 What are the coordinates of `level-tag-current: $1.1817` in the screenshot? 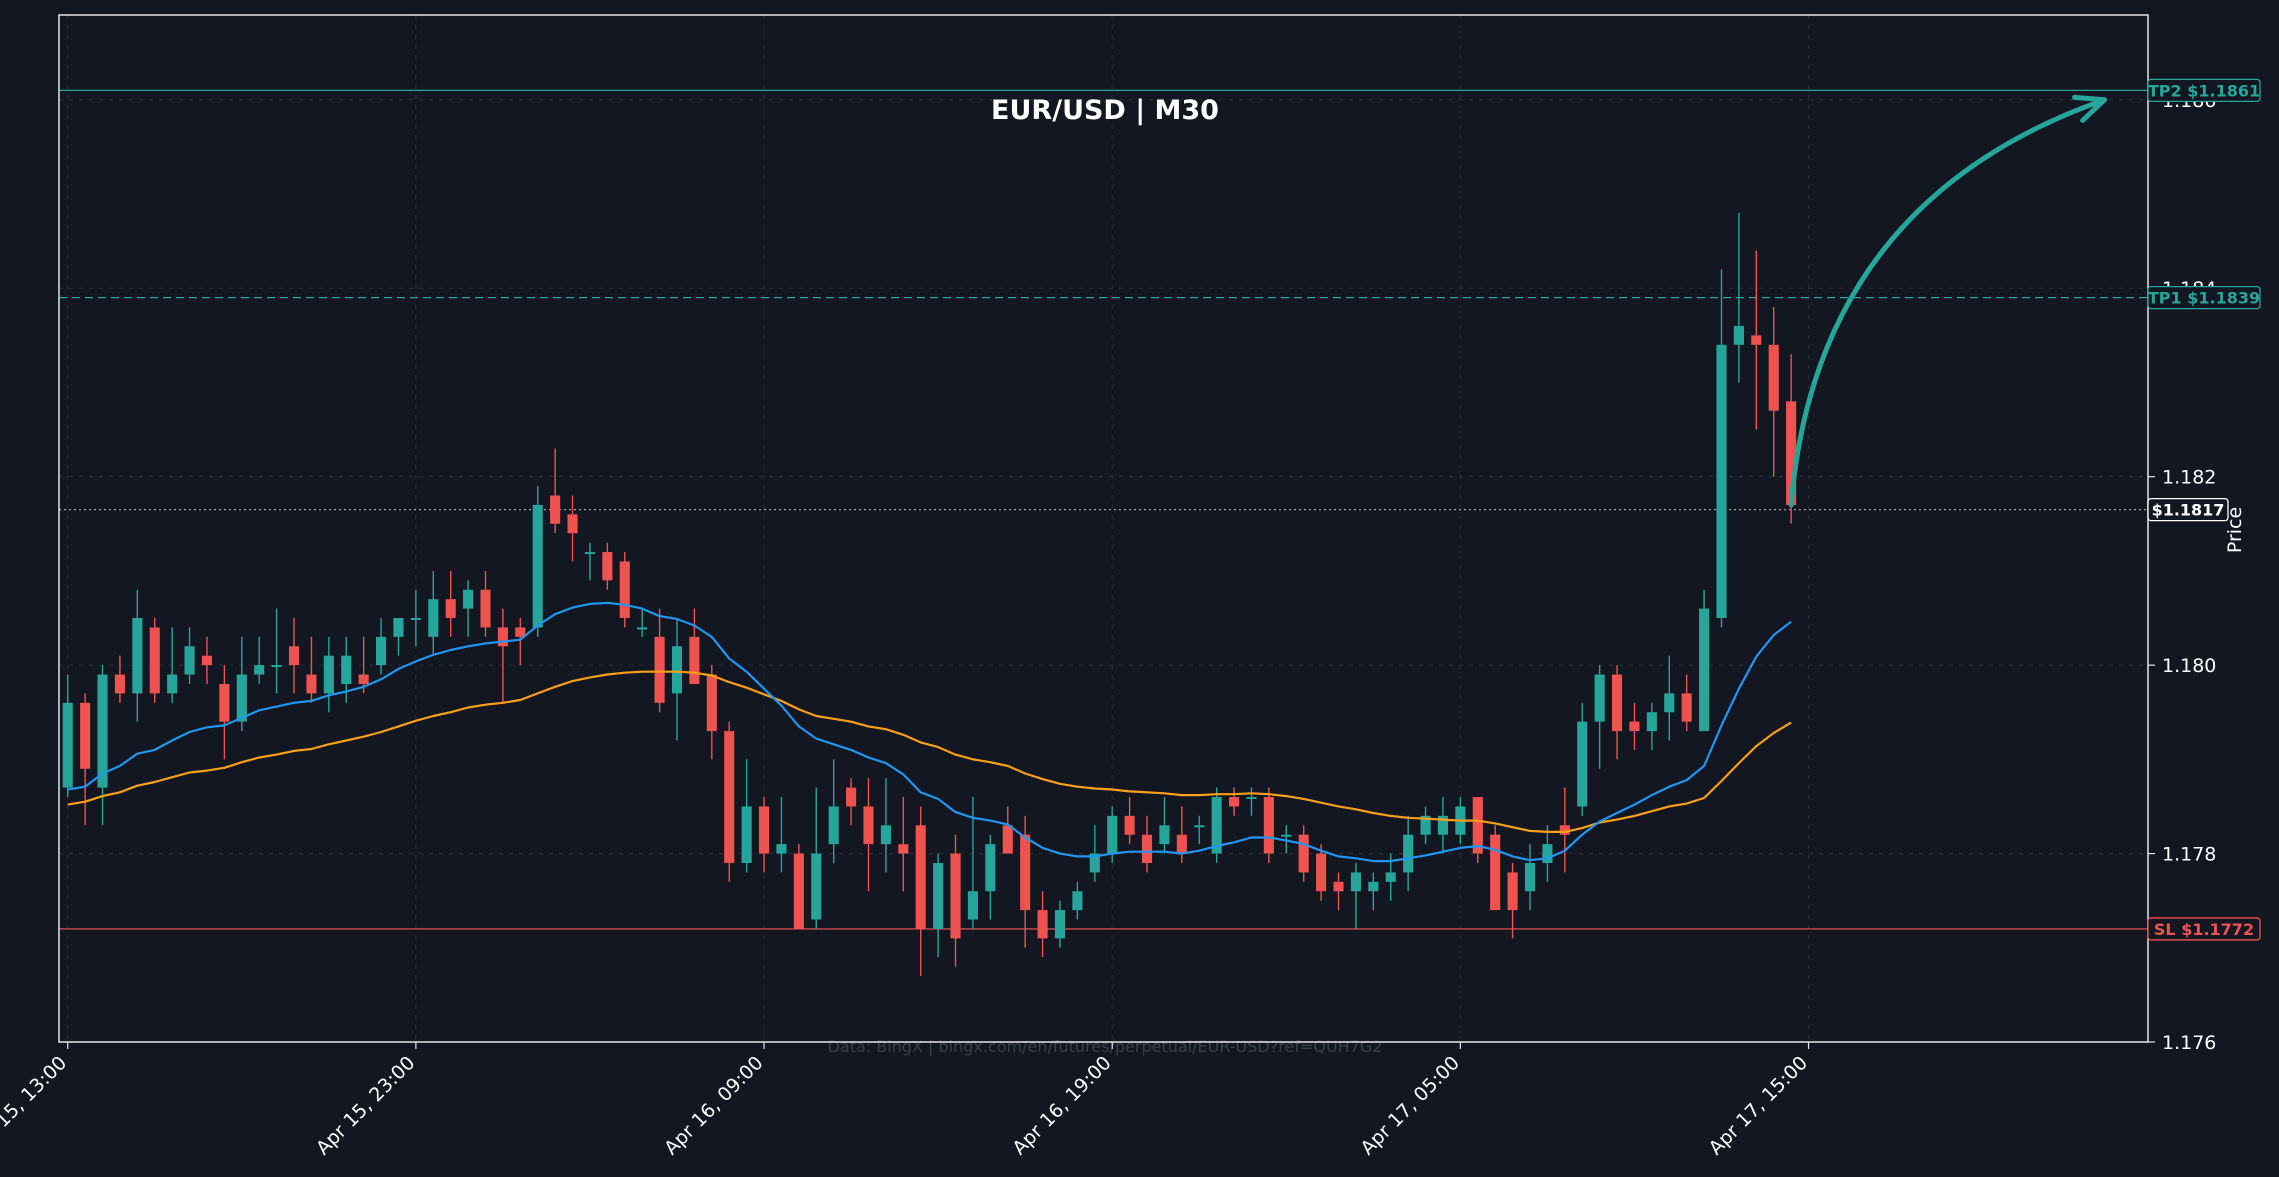 It's located at (2188, 510).